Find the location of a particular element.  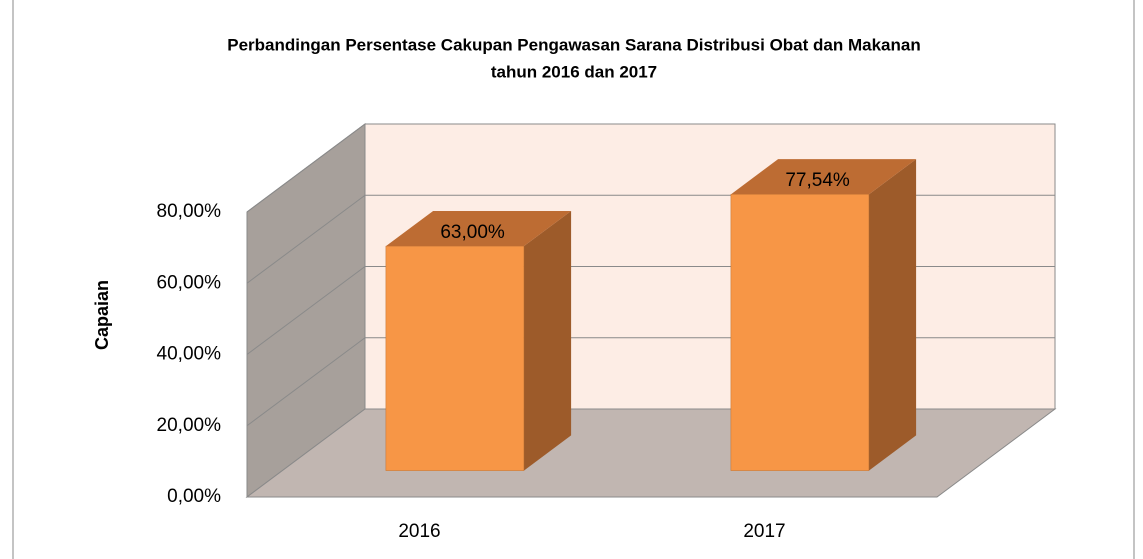

y-tick-label: 60,00% is located at coordinates (189, 282).